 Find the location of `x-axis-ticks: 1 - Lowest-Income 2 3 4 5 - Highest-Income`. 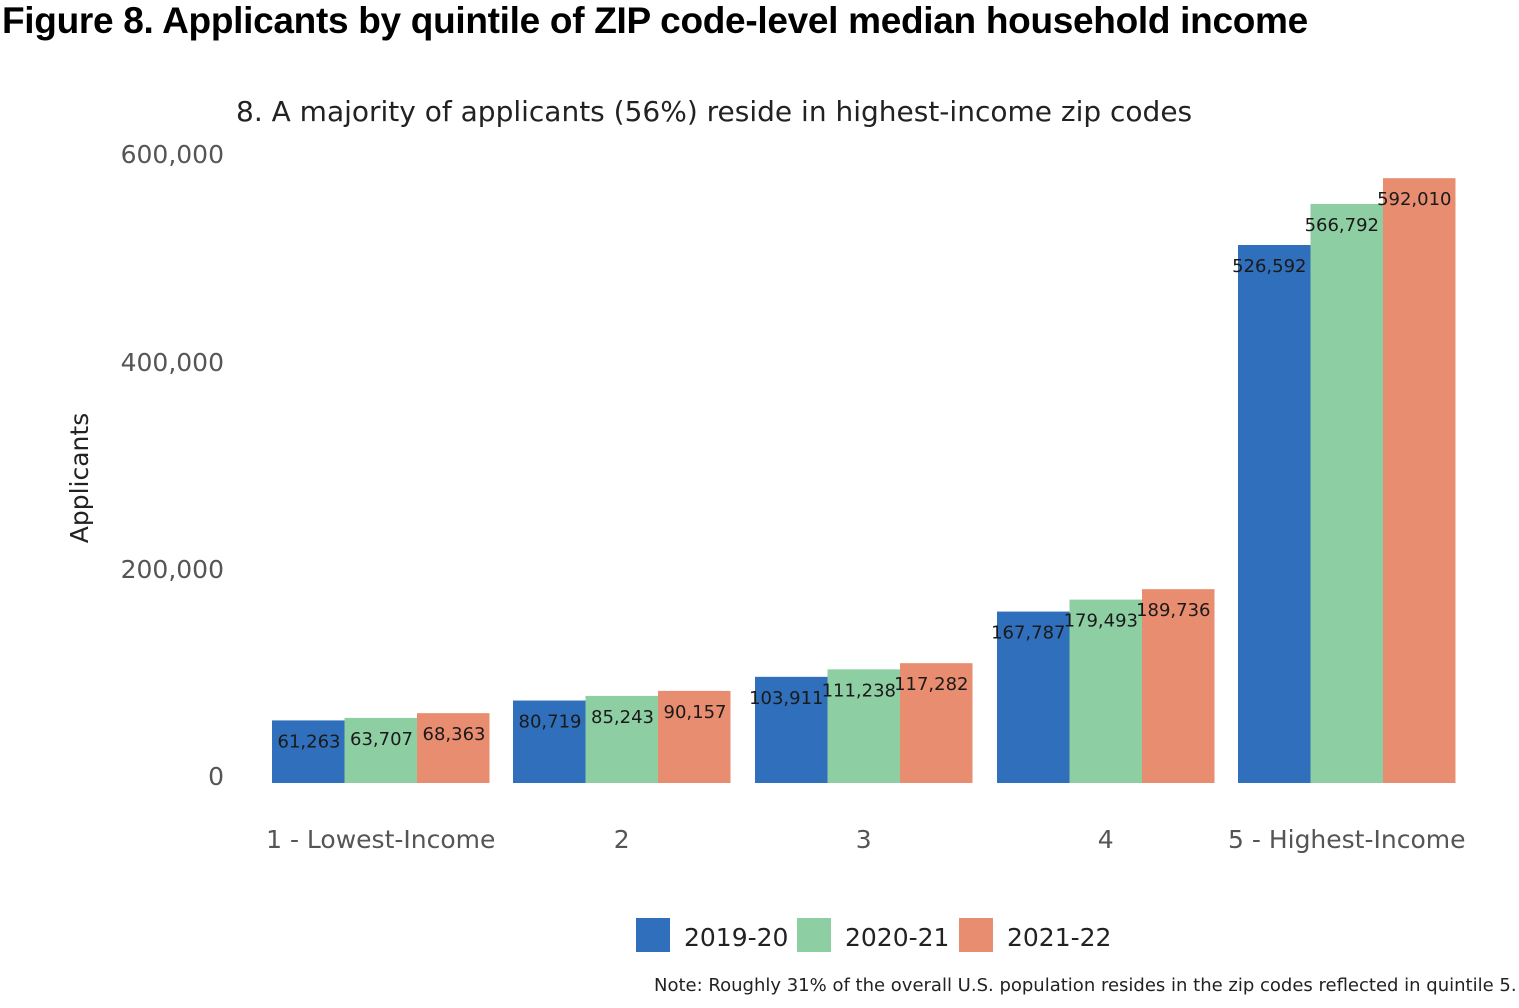

x-axis-ticks: 1 - Lowest-Income 2 3 4 5 - Highest-Income is located at coordinates (865, 839).